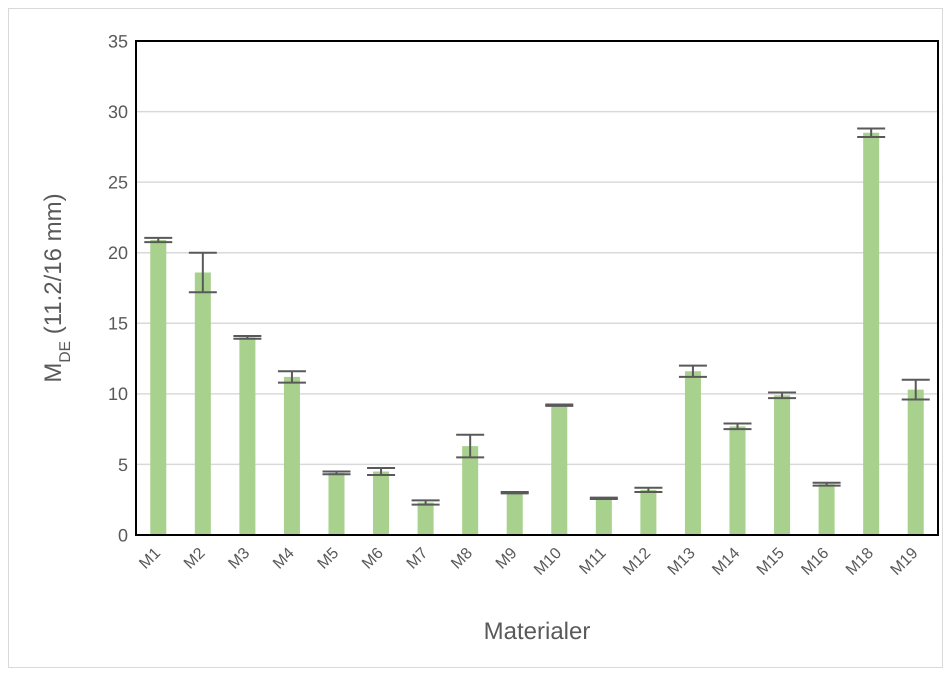 The image size is (947, 675). I want to click on x-tick-label: M6, so click(373, 558).